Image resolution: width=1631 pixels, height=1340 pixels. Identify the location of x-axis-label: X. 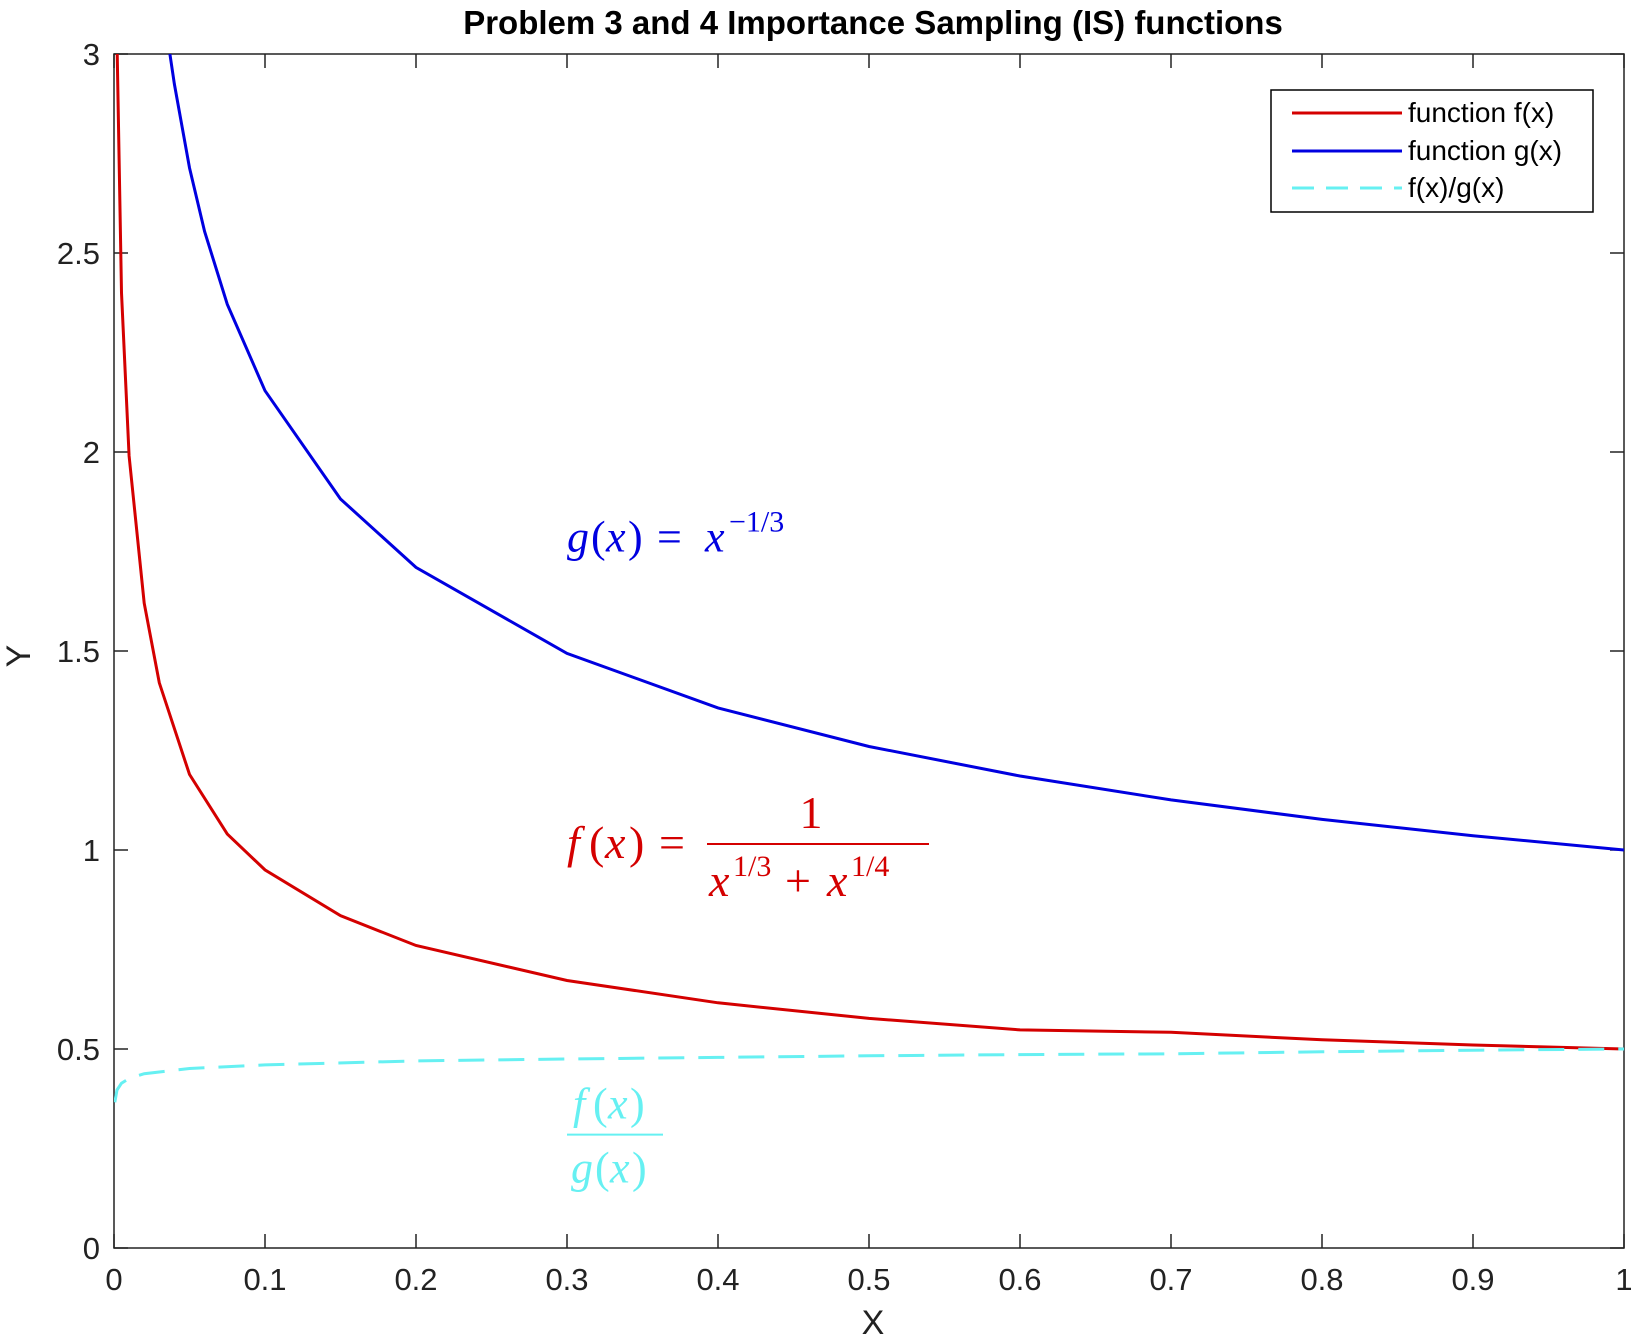
(873, 1322).